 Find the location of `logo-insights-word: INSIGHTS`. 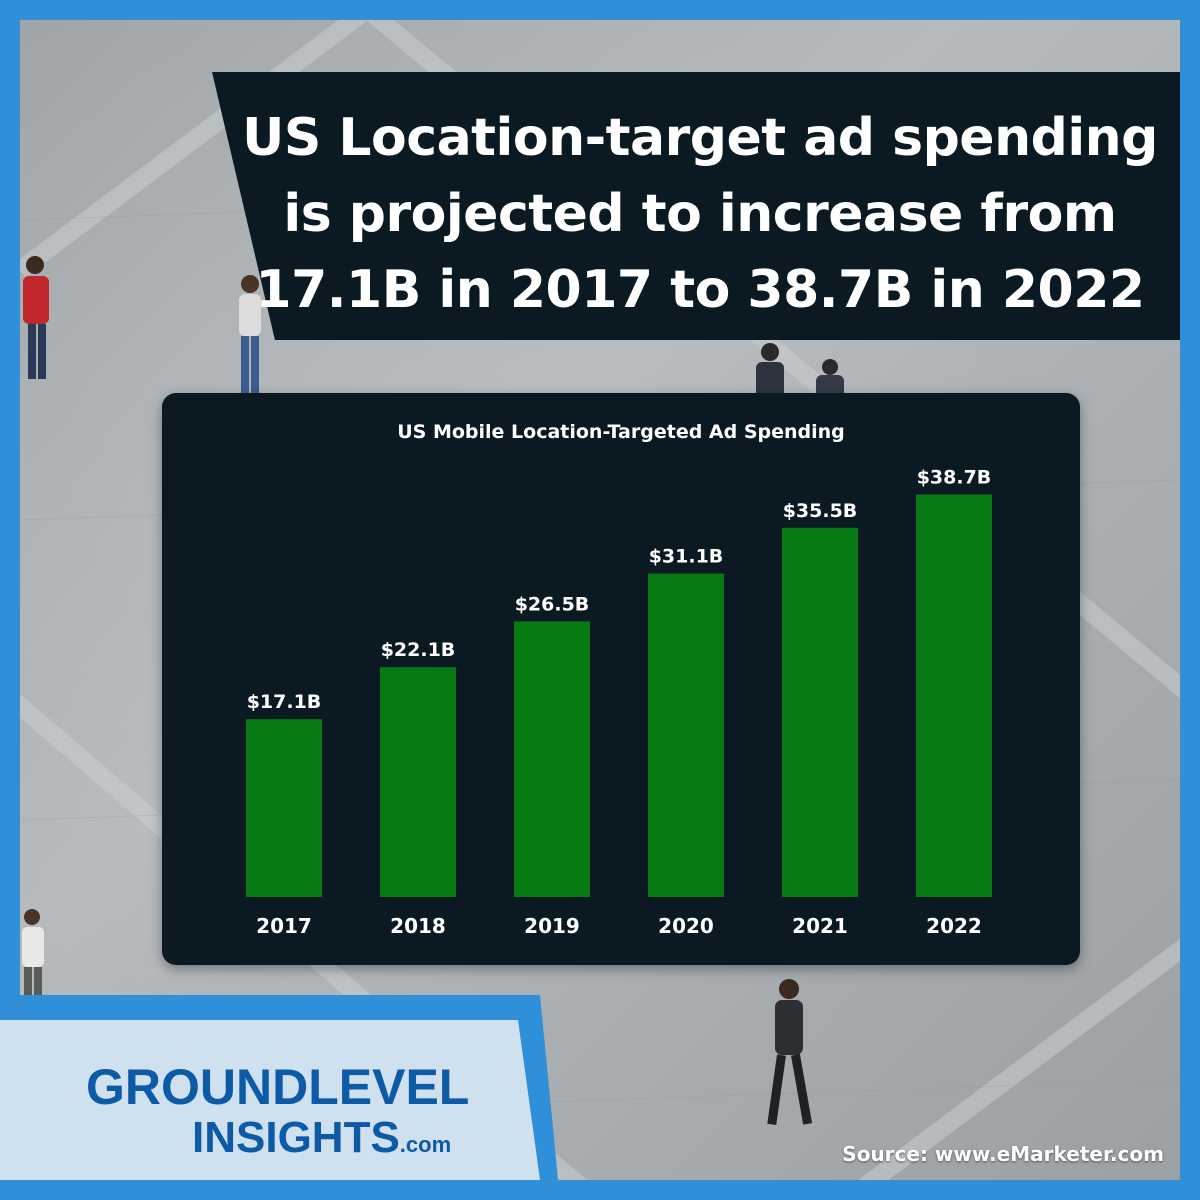

logo-insights-word: INSIGHTS is located at coordinates (296, 1137).